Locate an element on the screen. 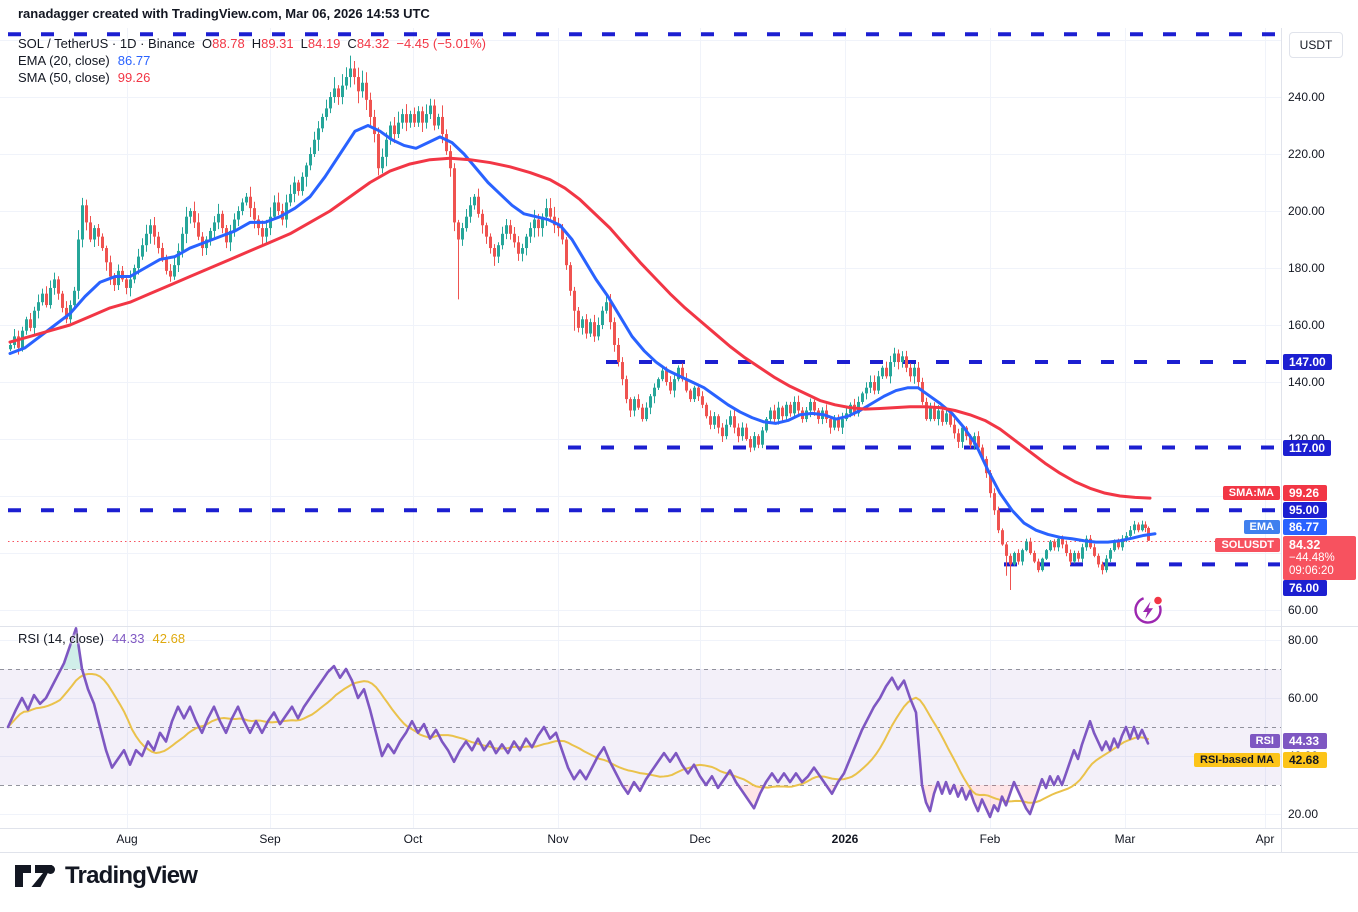 Image resolution: width=1358 pixels, height=912 pixels. ema-value-badge: 86.77 is located at coordinates (1305, 527).